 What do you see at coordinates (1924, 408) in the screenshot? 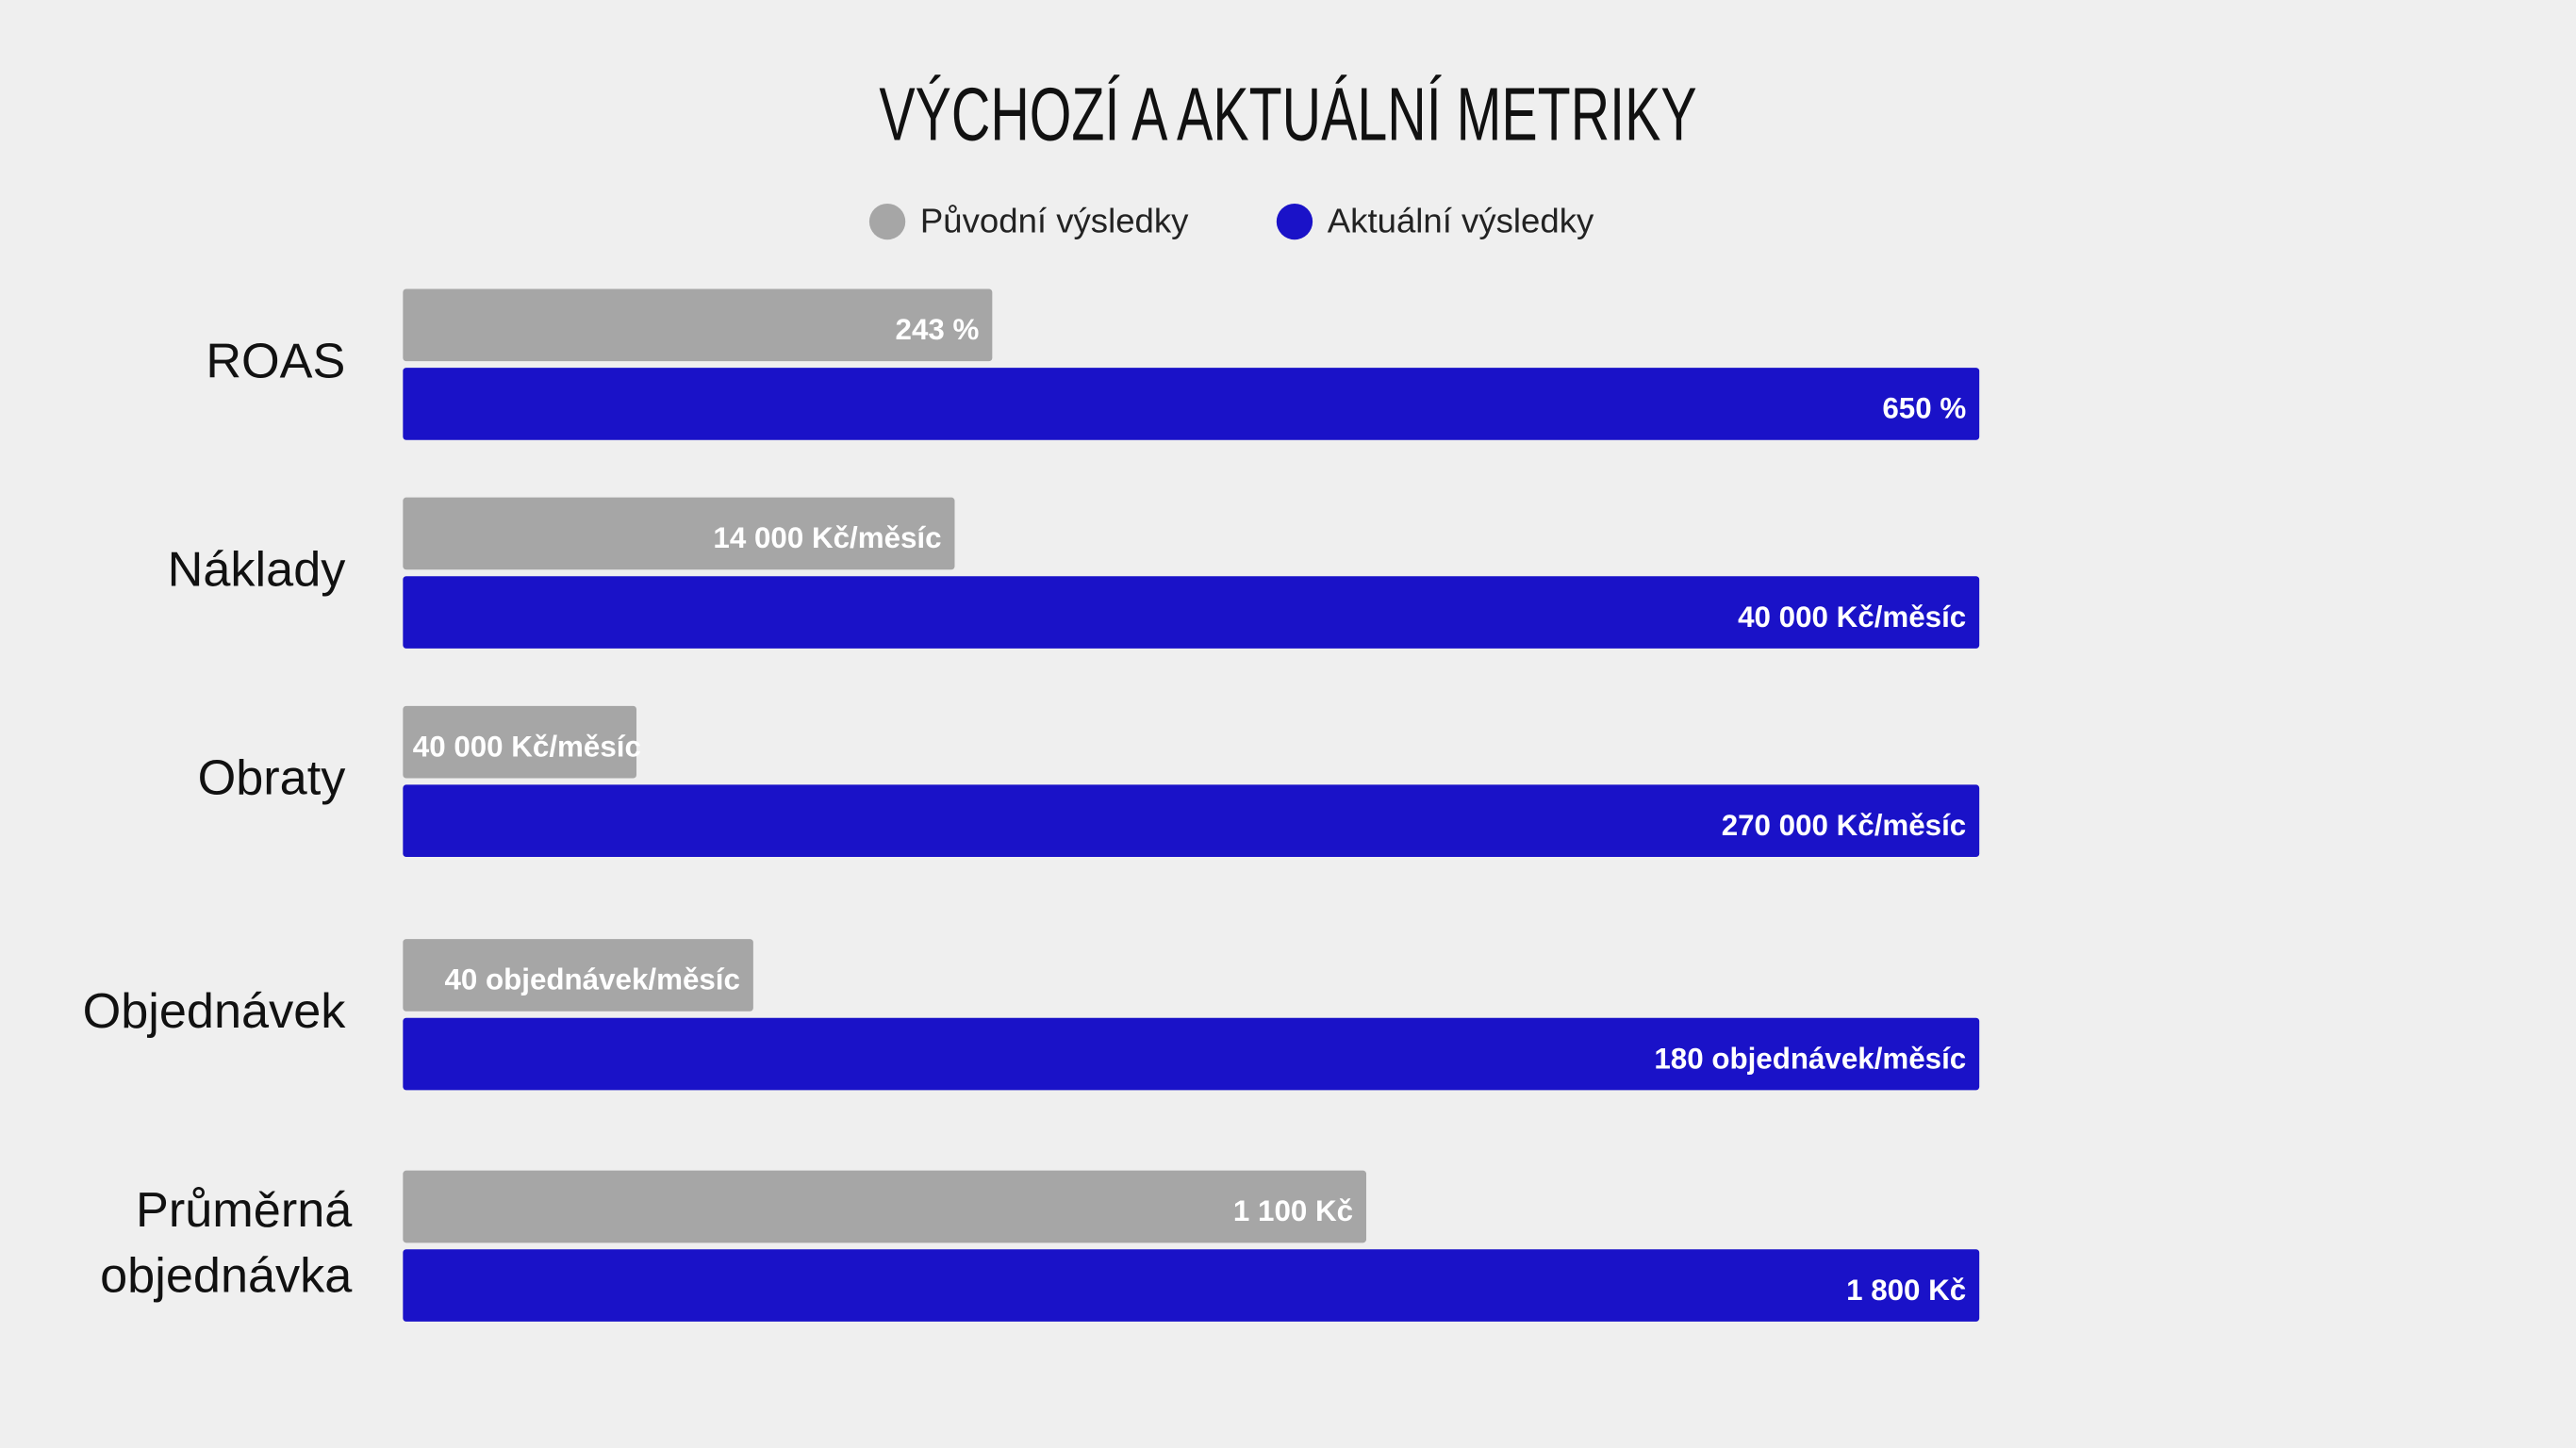
I see `value-label: 650 %` at bounding box center [1924, 408].